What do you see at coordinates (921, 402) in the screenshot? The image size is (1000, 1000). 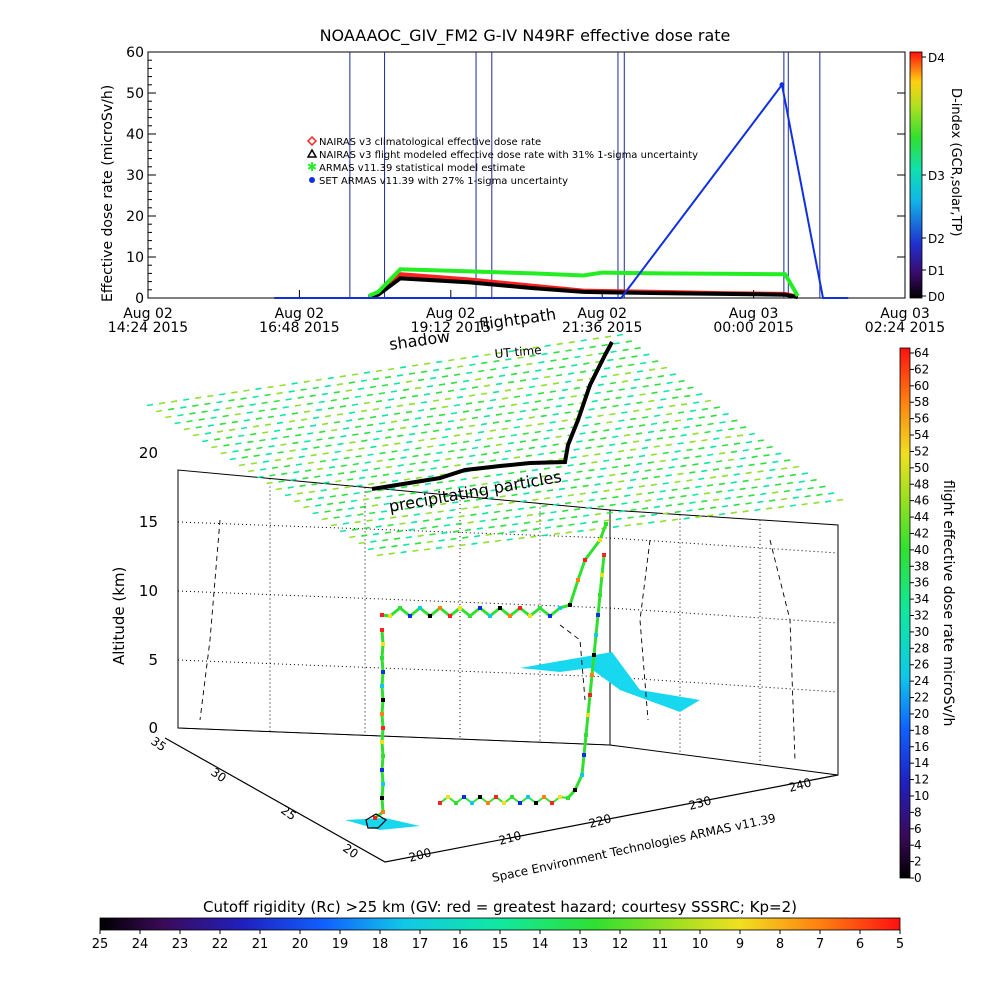 I see `dose-tick-label: 58` at bounding box center [921, 402].